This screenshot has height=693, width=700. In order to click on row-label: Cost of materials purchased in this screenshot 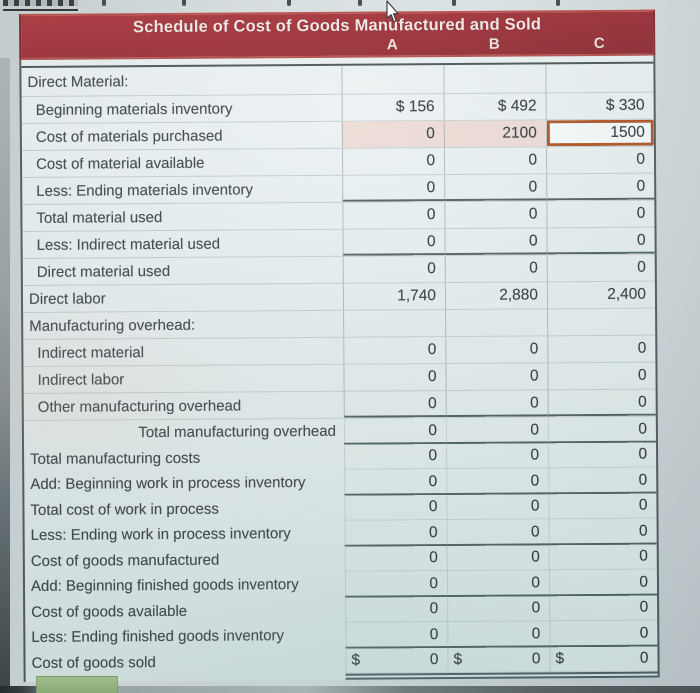, I will do `click(129, 136)`.